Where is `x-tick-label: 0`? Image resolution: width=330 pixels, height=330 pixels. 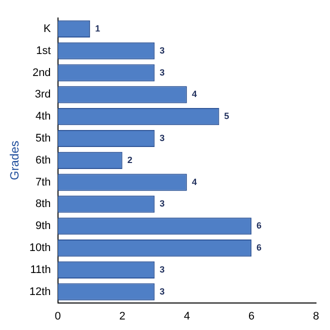 x-tick-label: 0 is located at coordinates (57, 316).